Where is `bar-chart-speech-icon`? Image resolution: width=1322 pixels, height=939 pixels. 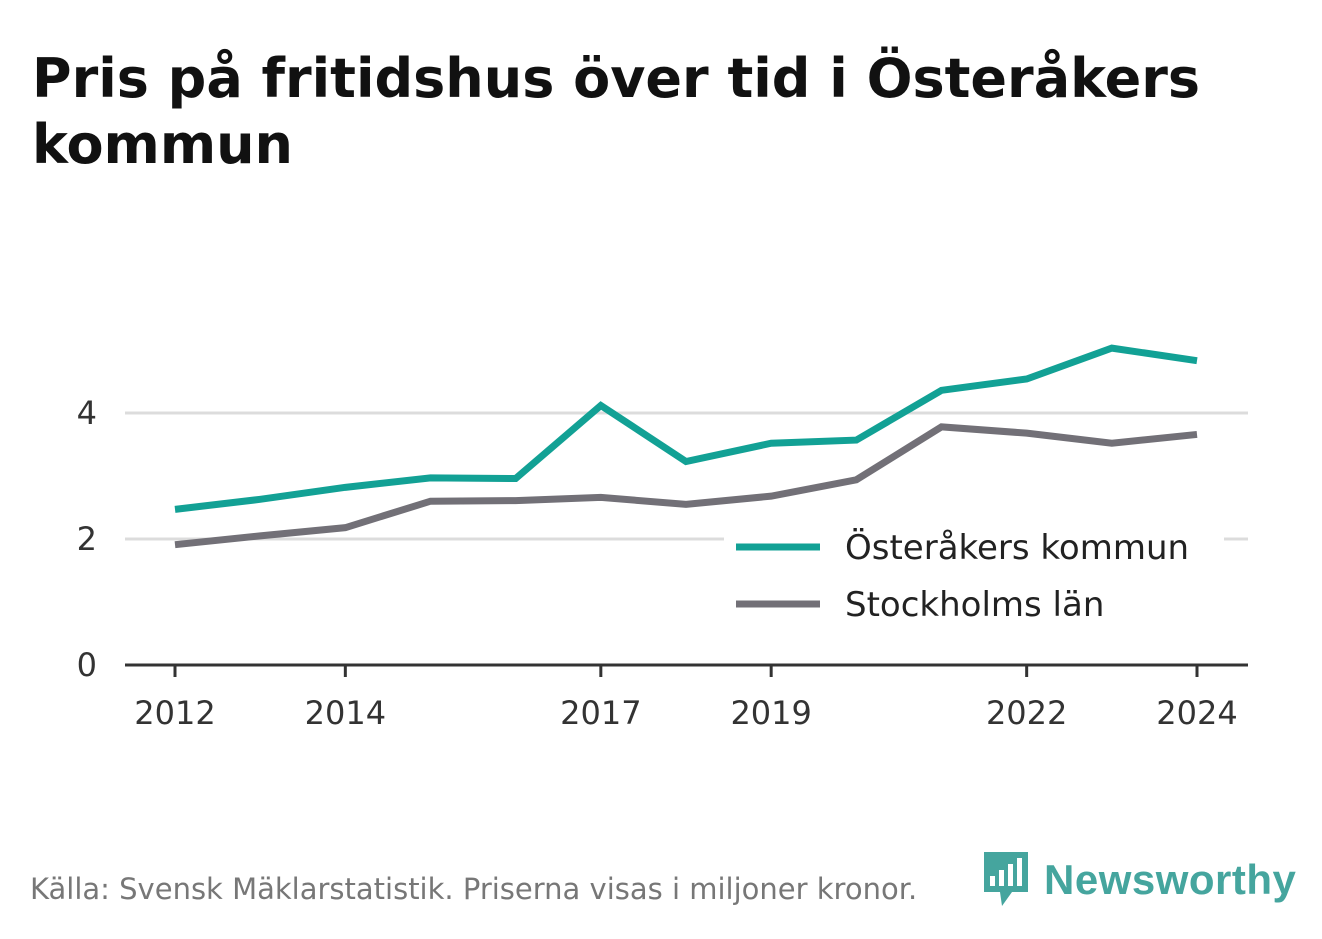 bar-chart-speech-icon is located at coordinates (1006, 879).